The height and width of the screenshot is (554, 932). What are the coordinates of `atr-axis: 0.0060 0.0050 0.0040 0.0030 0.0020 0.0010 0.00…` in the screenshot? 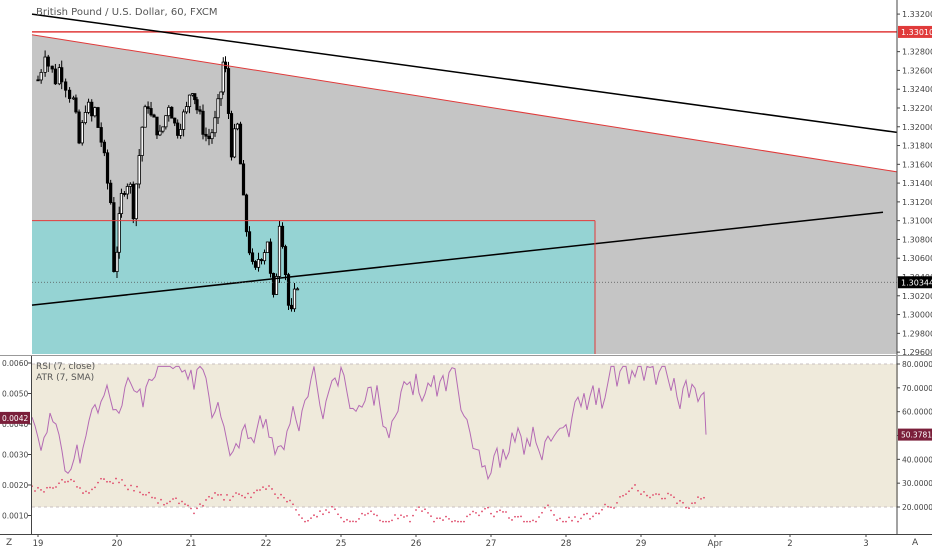 It's located at (15, 440).